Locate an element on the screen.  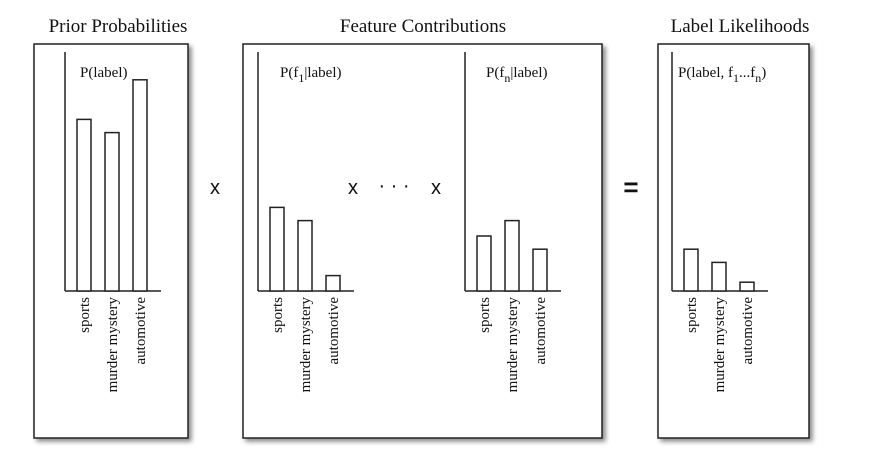
panel-frame-likelihoods is located at coordinates (733, 241).